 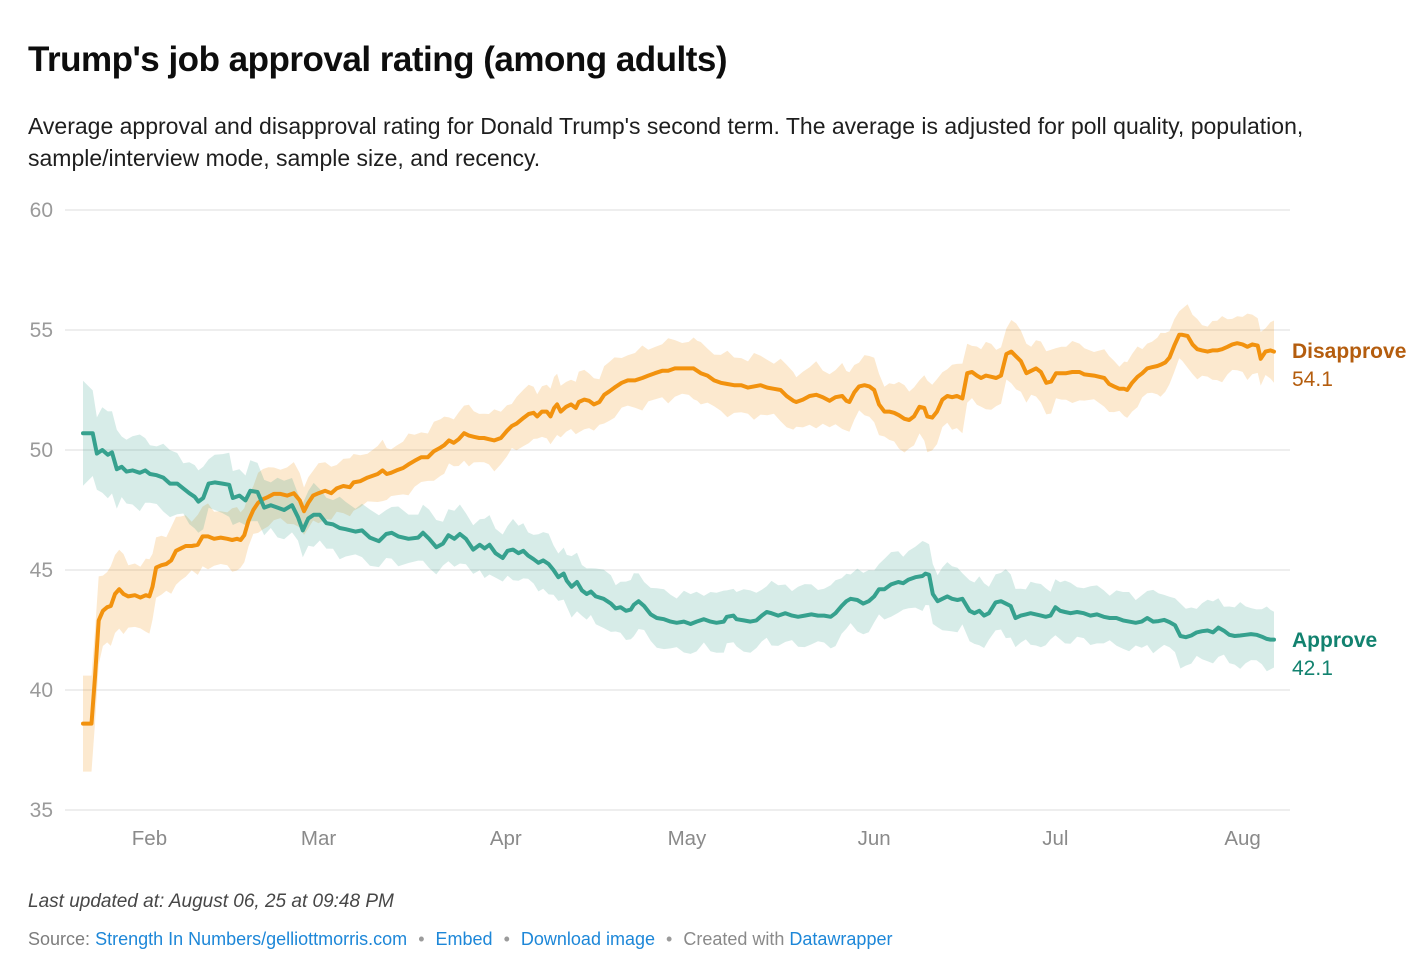 I want to click on x-axis-label: May, so click(x=687, y=838).